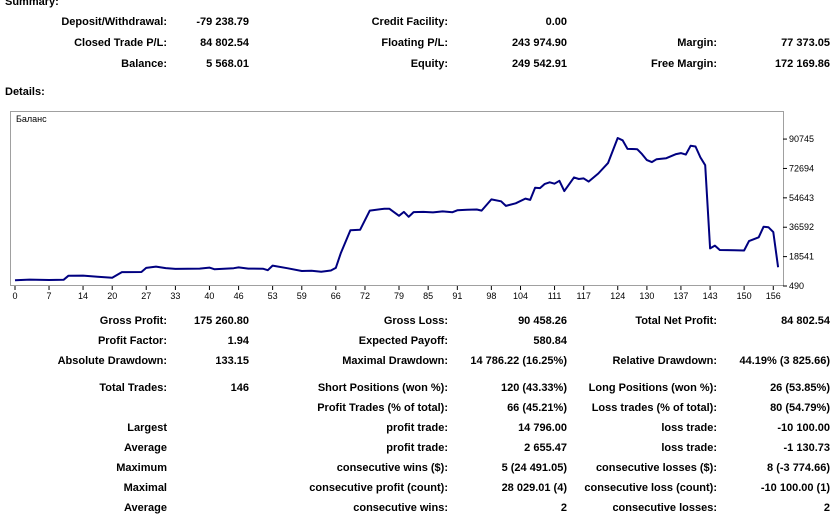  Describe the element at coordinates (147, 428) in the screenshot. I see `largest-label: Largest` at that location.